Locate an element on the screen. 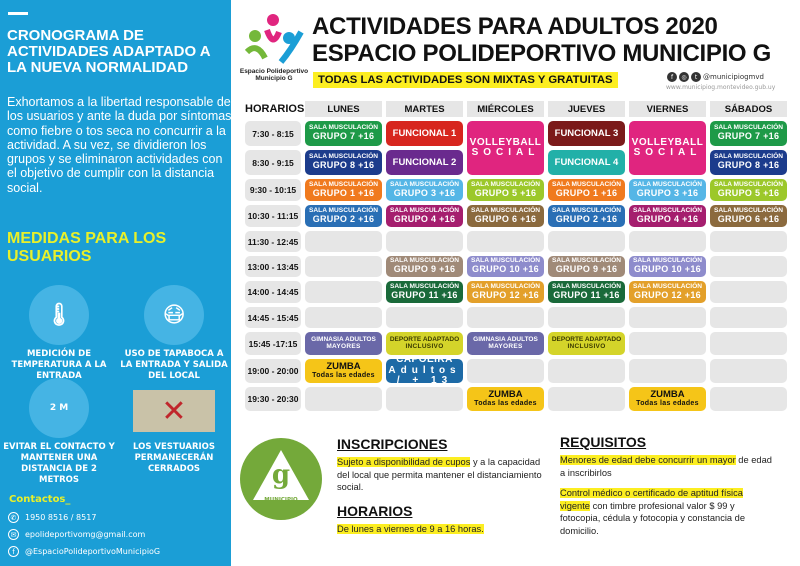 This screenshot has width=800, height=566. activity-detail: GRUPO 2 +16 is located at coordinates (343, 218).